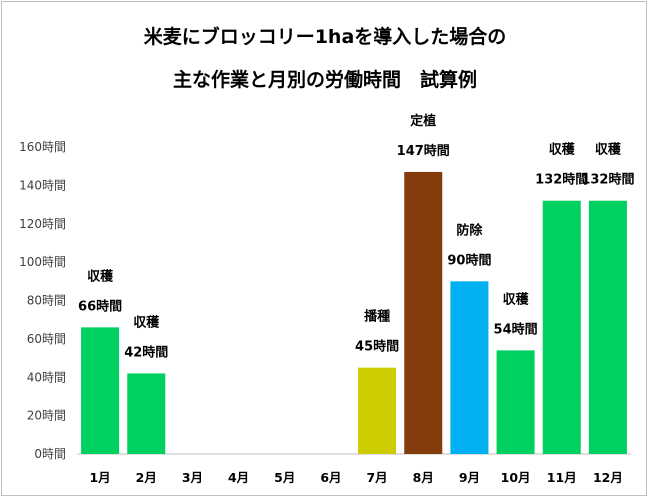  What do you see at coordinates (99, 477) in the screenshot?
I see `x-tick-label: 1月` at bounding box center [99, 477].